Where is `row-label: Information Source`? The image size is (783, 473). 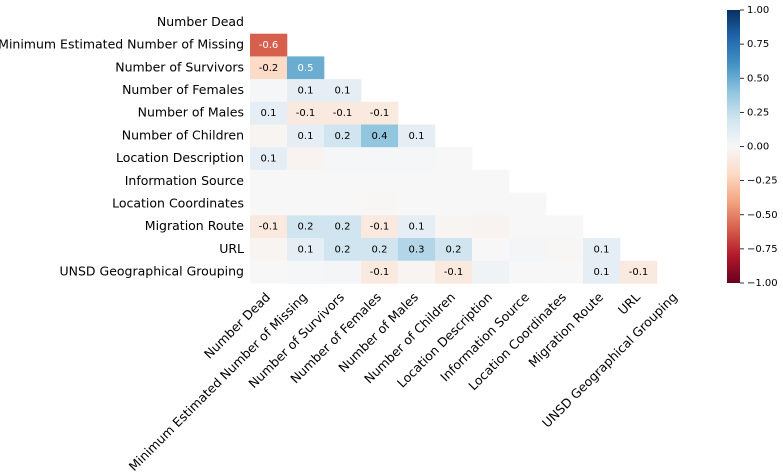 row-label: Information Source is located at coordinates (185, 180).